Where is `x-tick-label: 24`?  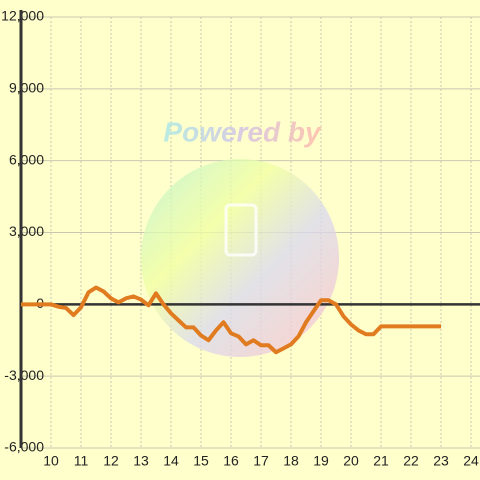 x-tick-label: 24 is located at coordinates (471, 461).